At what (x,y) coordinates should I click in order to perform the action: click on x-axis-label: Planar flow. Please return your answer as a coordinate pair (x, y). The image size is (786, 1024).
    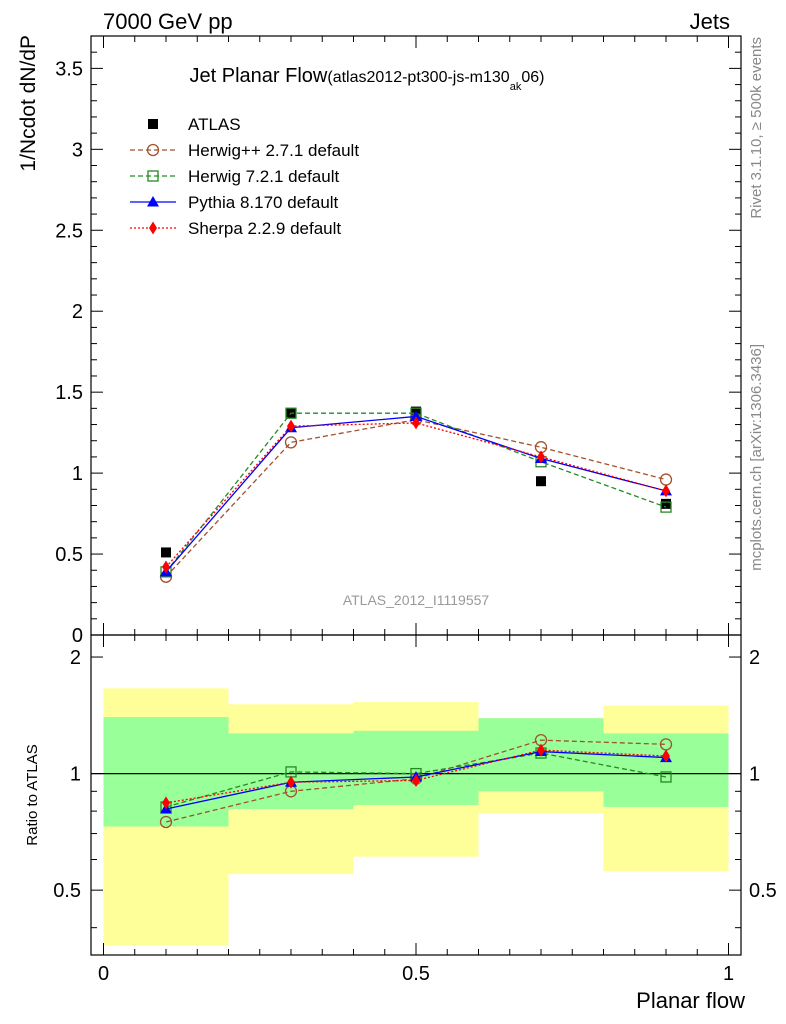
    Looking at the image, I should click on (690, 1000).